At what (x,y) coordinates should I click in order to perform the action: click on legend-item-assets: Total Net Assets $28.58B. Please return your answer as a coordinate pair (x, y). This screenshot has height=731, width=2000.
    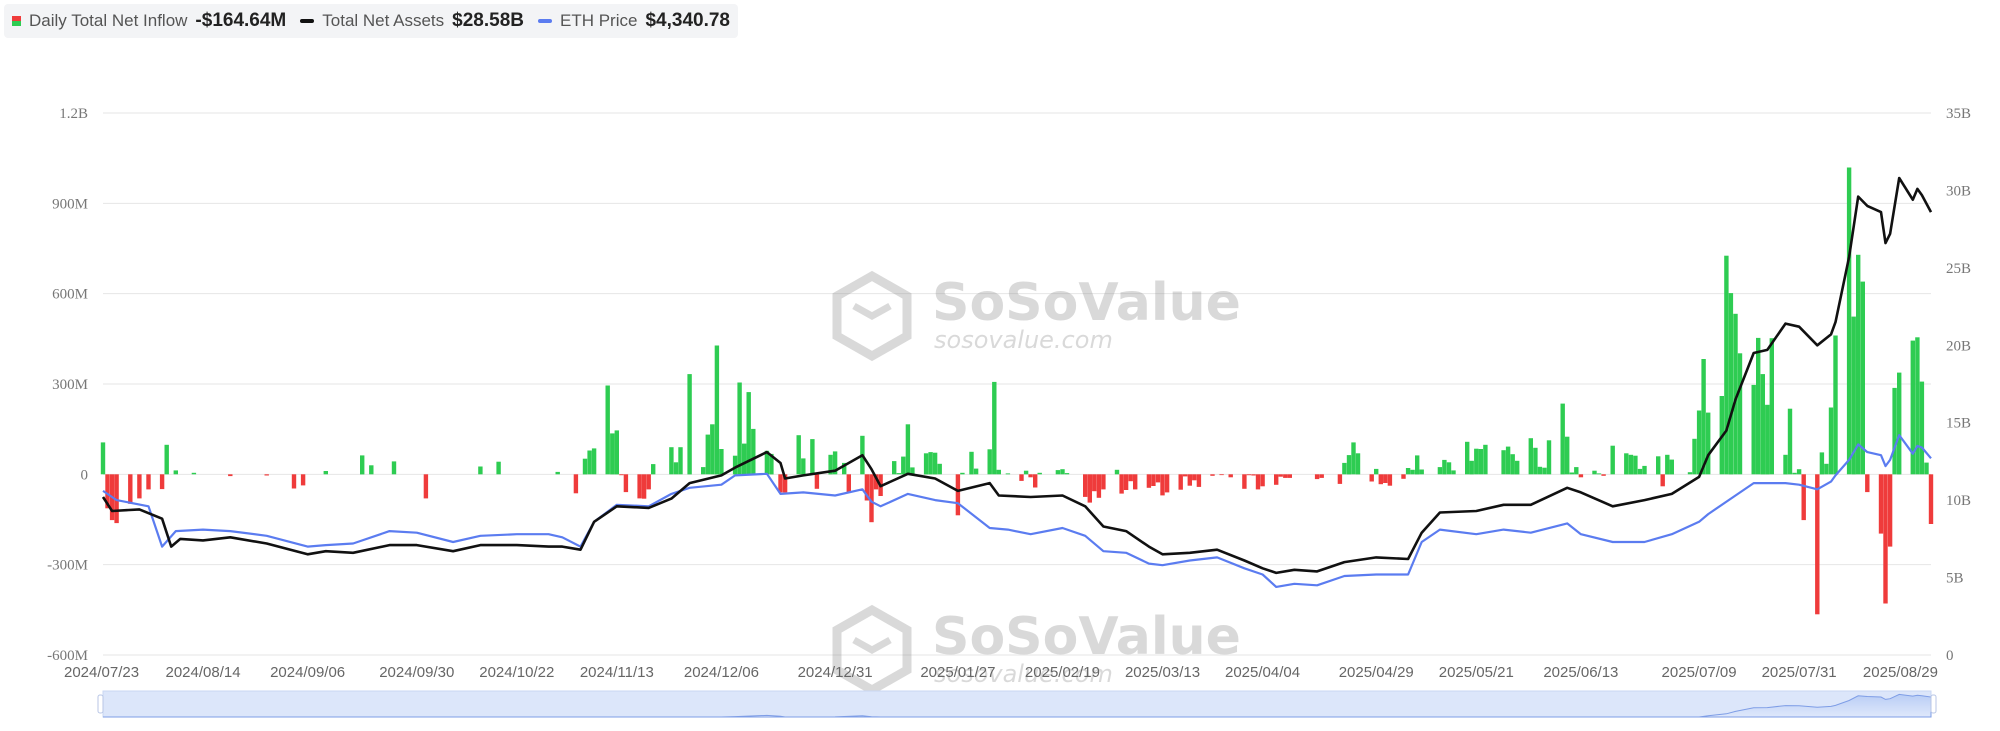
    Looking at the image, I should click on (412, 21).